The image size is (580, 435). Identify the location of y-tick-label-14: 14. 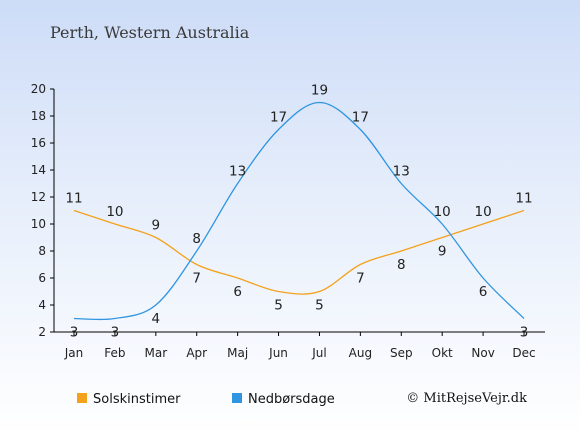
(38, 170).